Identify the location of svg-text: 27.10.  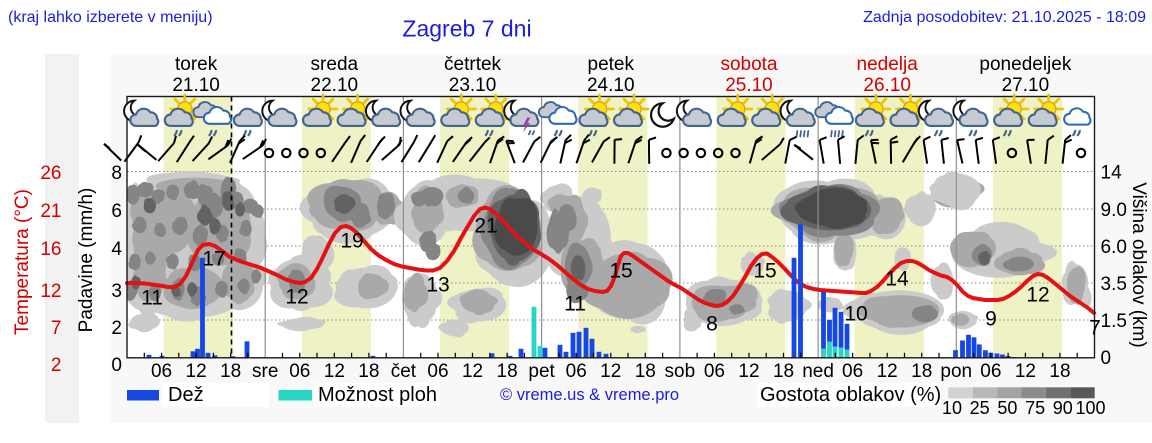
(1026, 85).